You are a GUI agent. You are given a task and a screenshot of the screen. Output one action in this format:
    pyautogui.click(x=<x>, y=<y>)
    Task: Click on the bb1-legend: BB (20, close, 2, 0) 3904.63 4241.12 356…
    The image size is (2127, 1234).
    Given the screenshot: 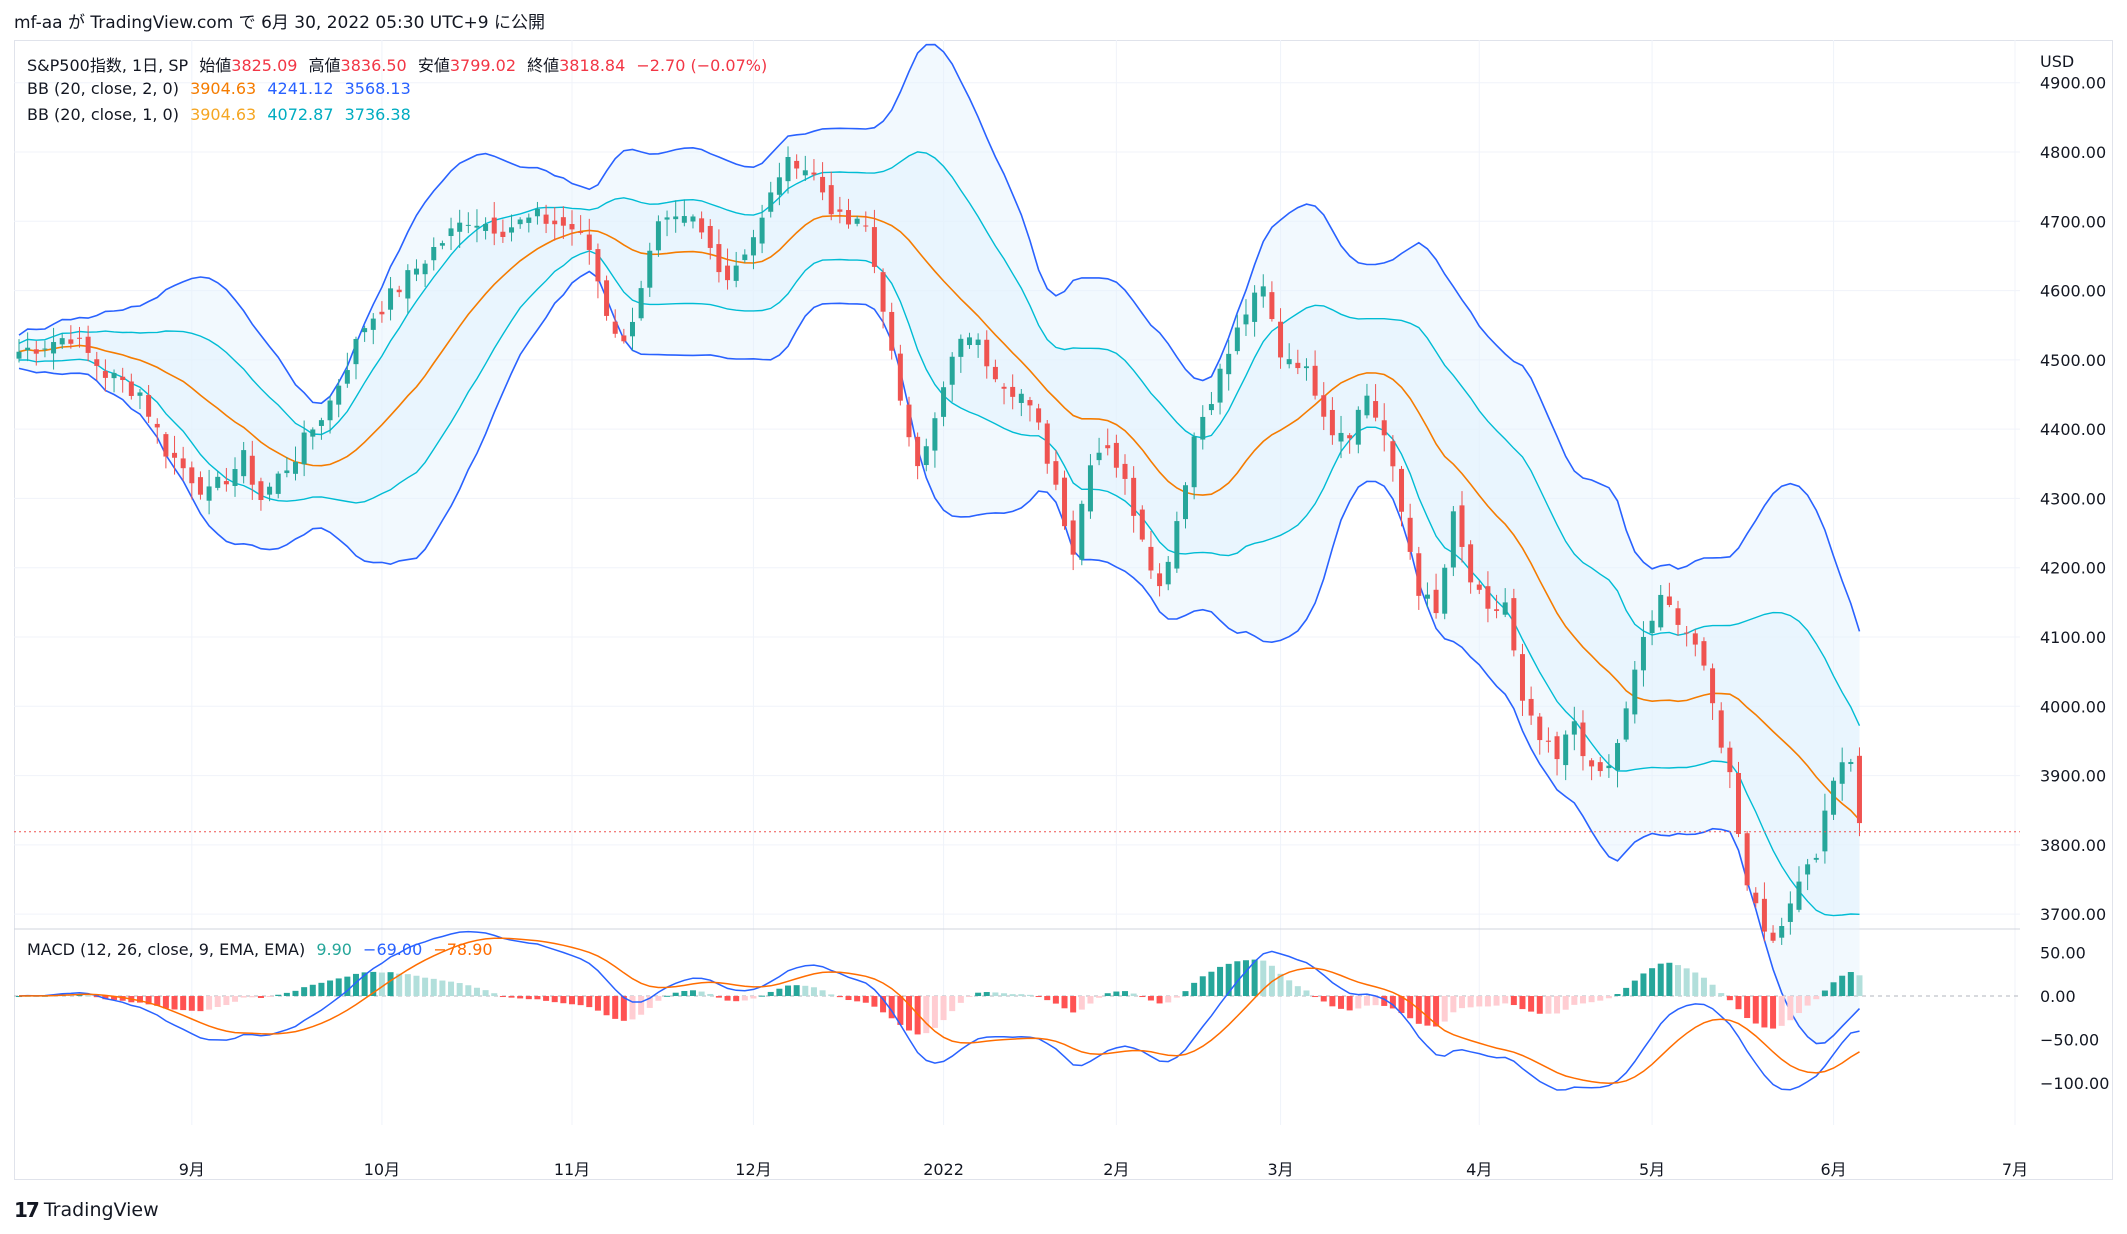 What is the action you would take?
    pyautogui.click(x=222, y=88)
    